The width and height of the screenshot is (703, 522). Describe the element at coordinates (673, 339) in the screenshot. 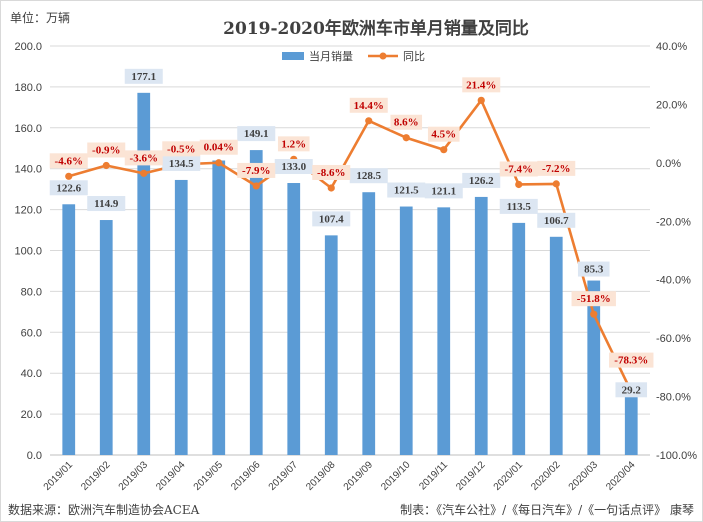

I see `right-tick-label: -60.0%` at that location.